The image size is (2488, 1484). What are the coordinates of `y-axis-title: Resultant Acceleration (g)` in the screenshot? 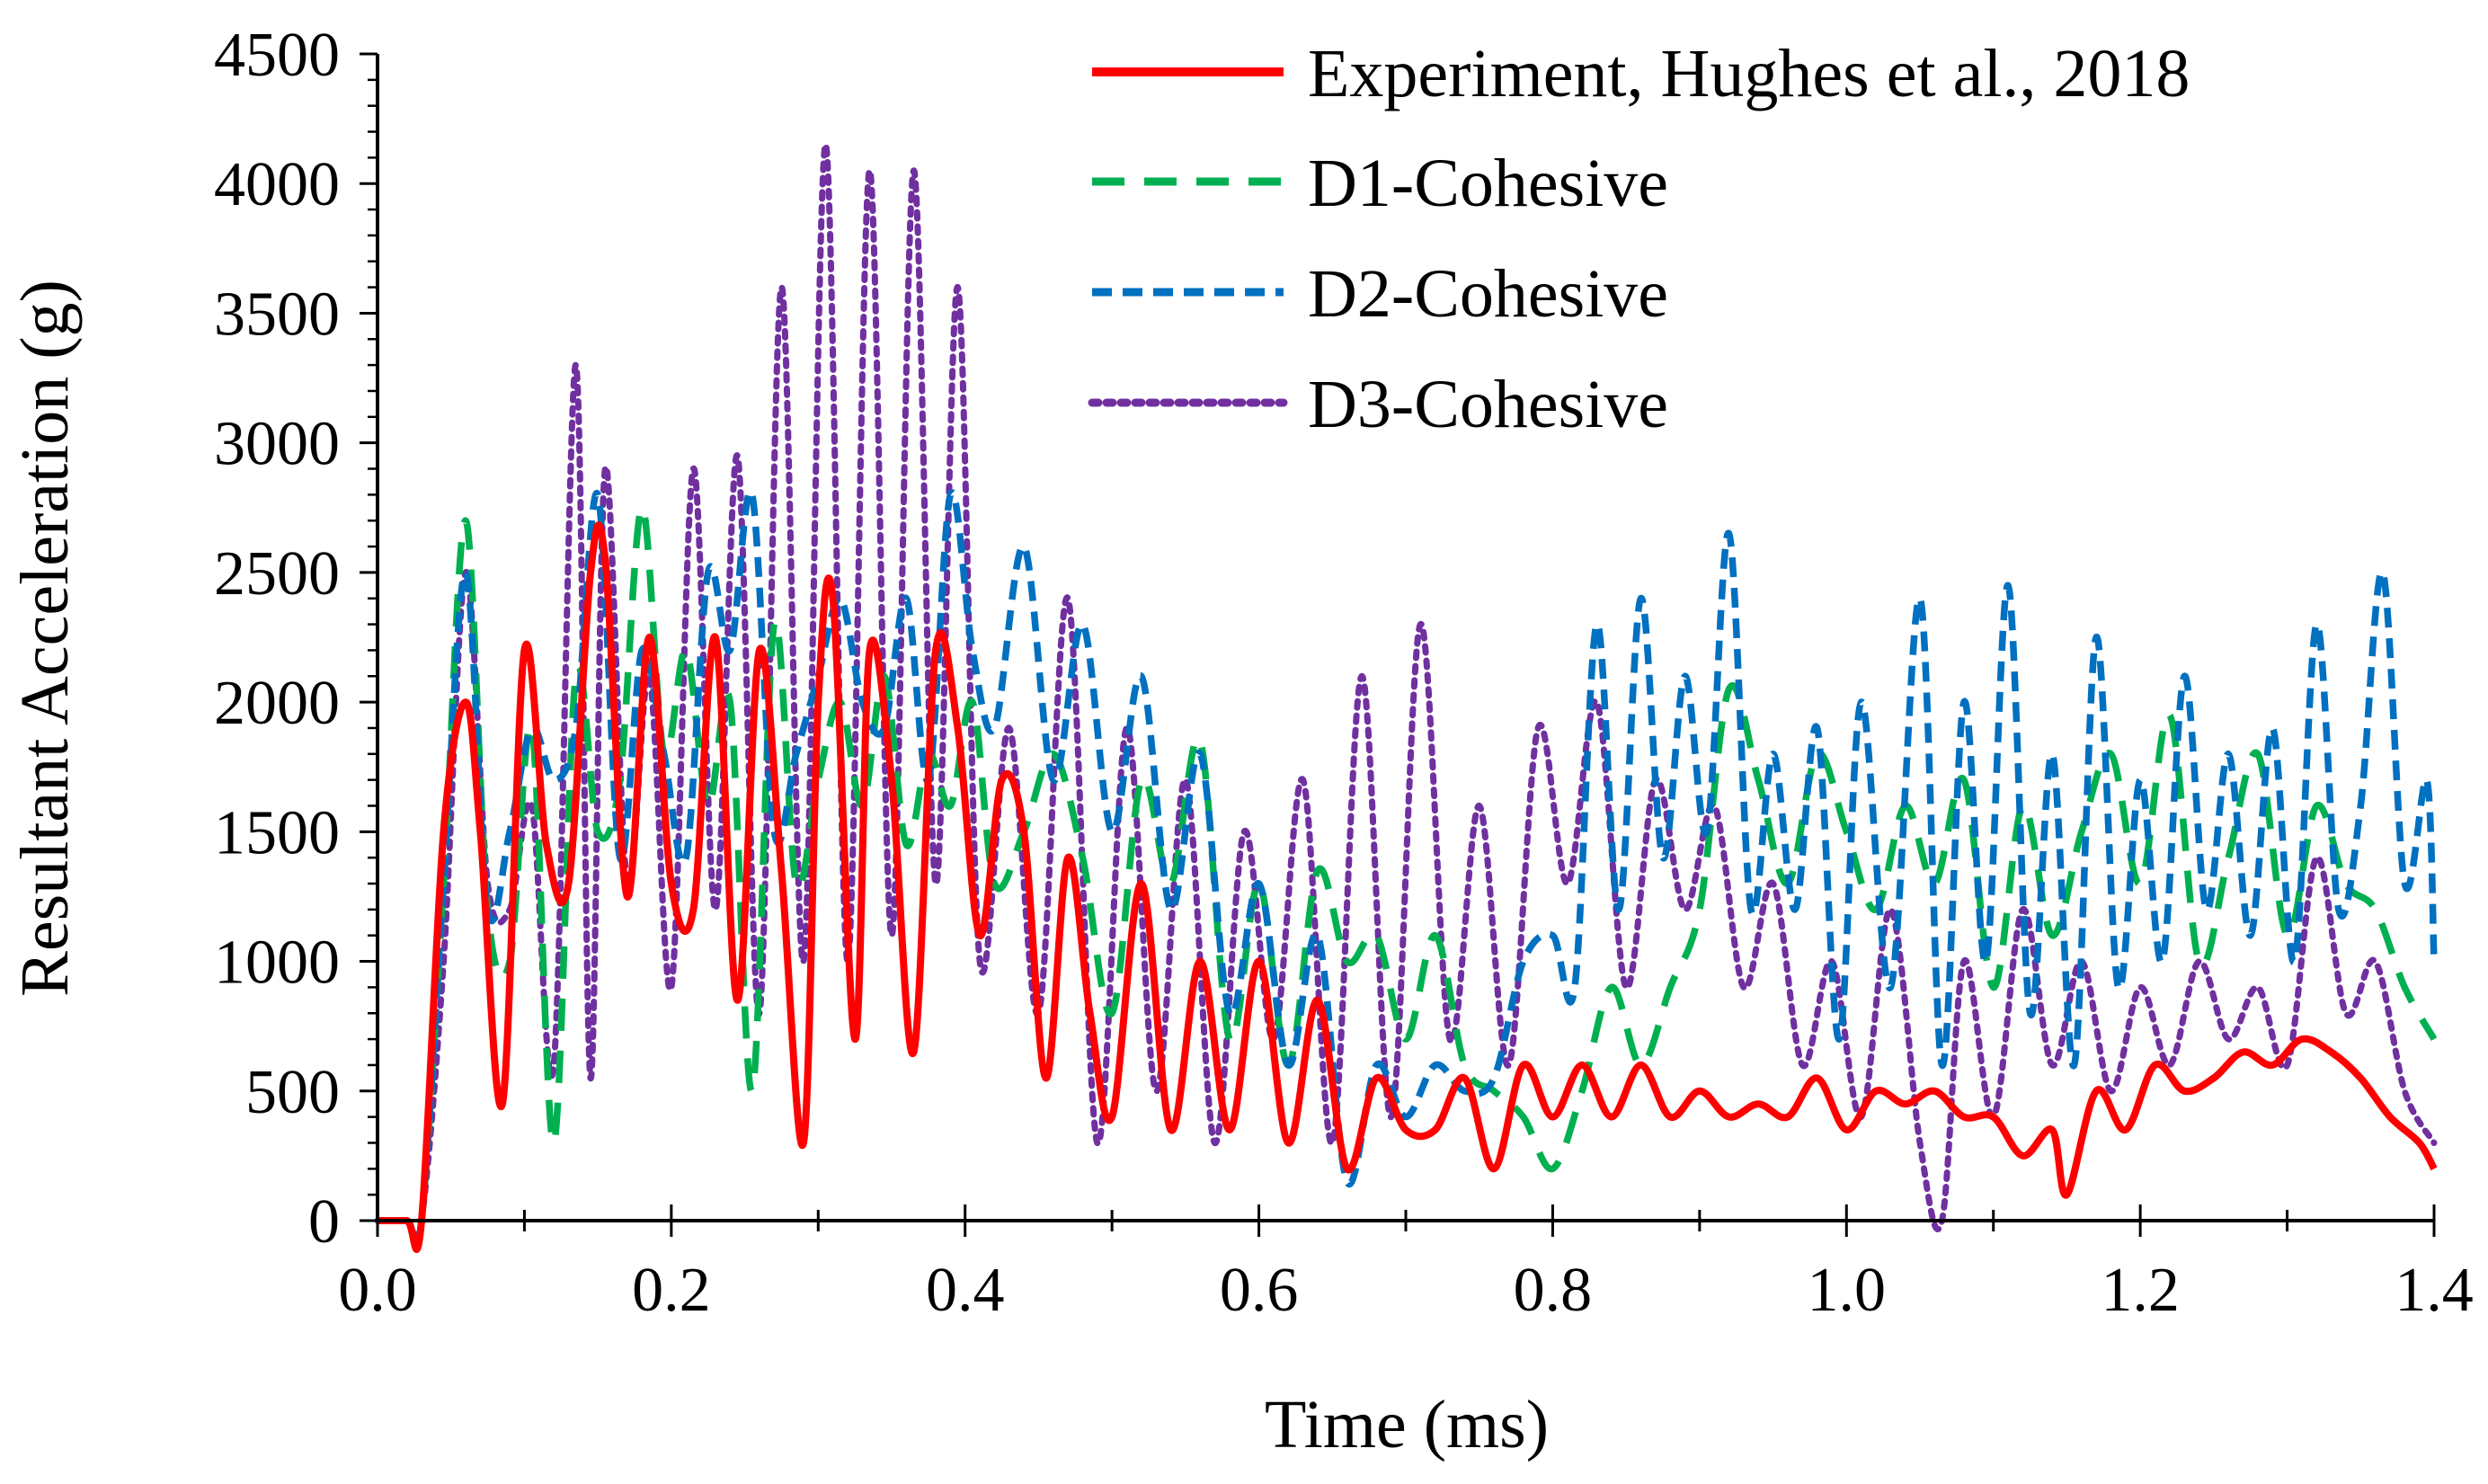 It's located at (45, 638).